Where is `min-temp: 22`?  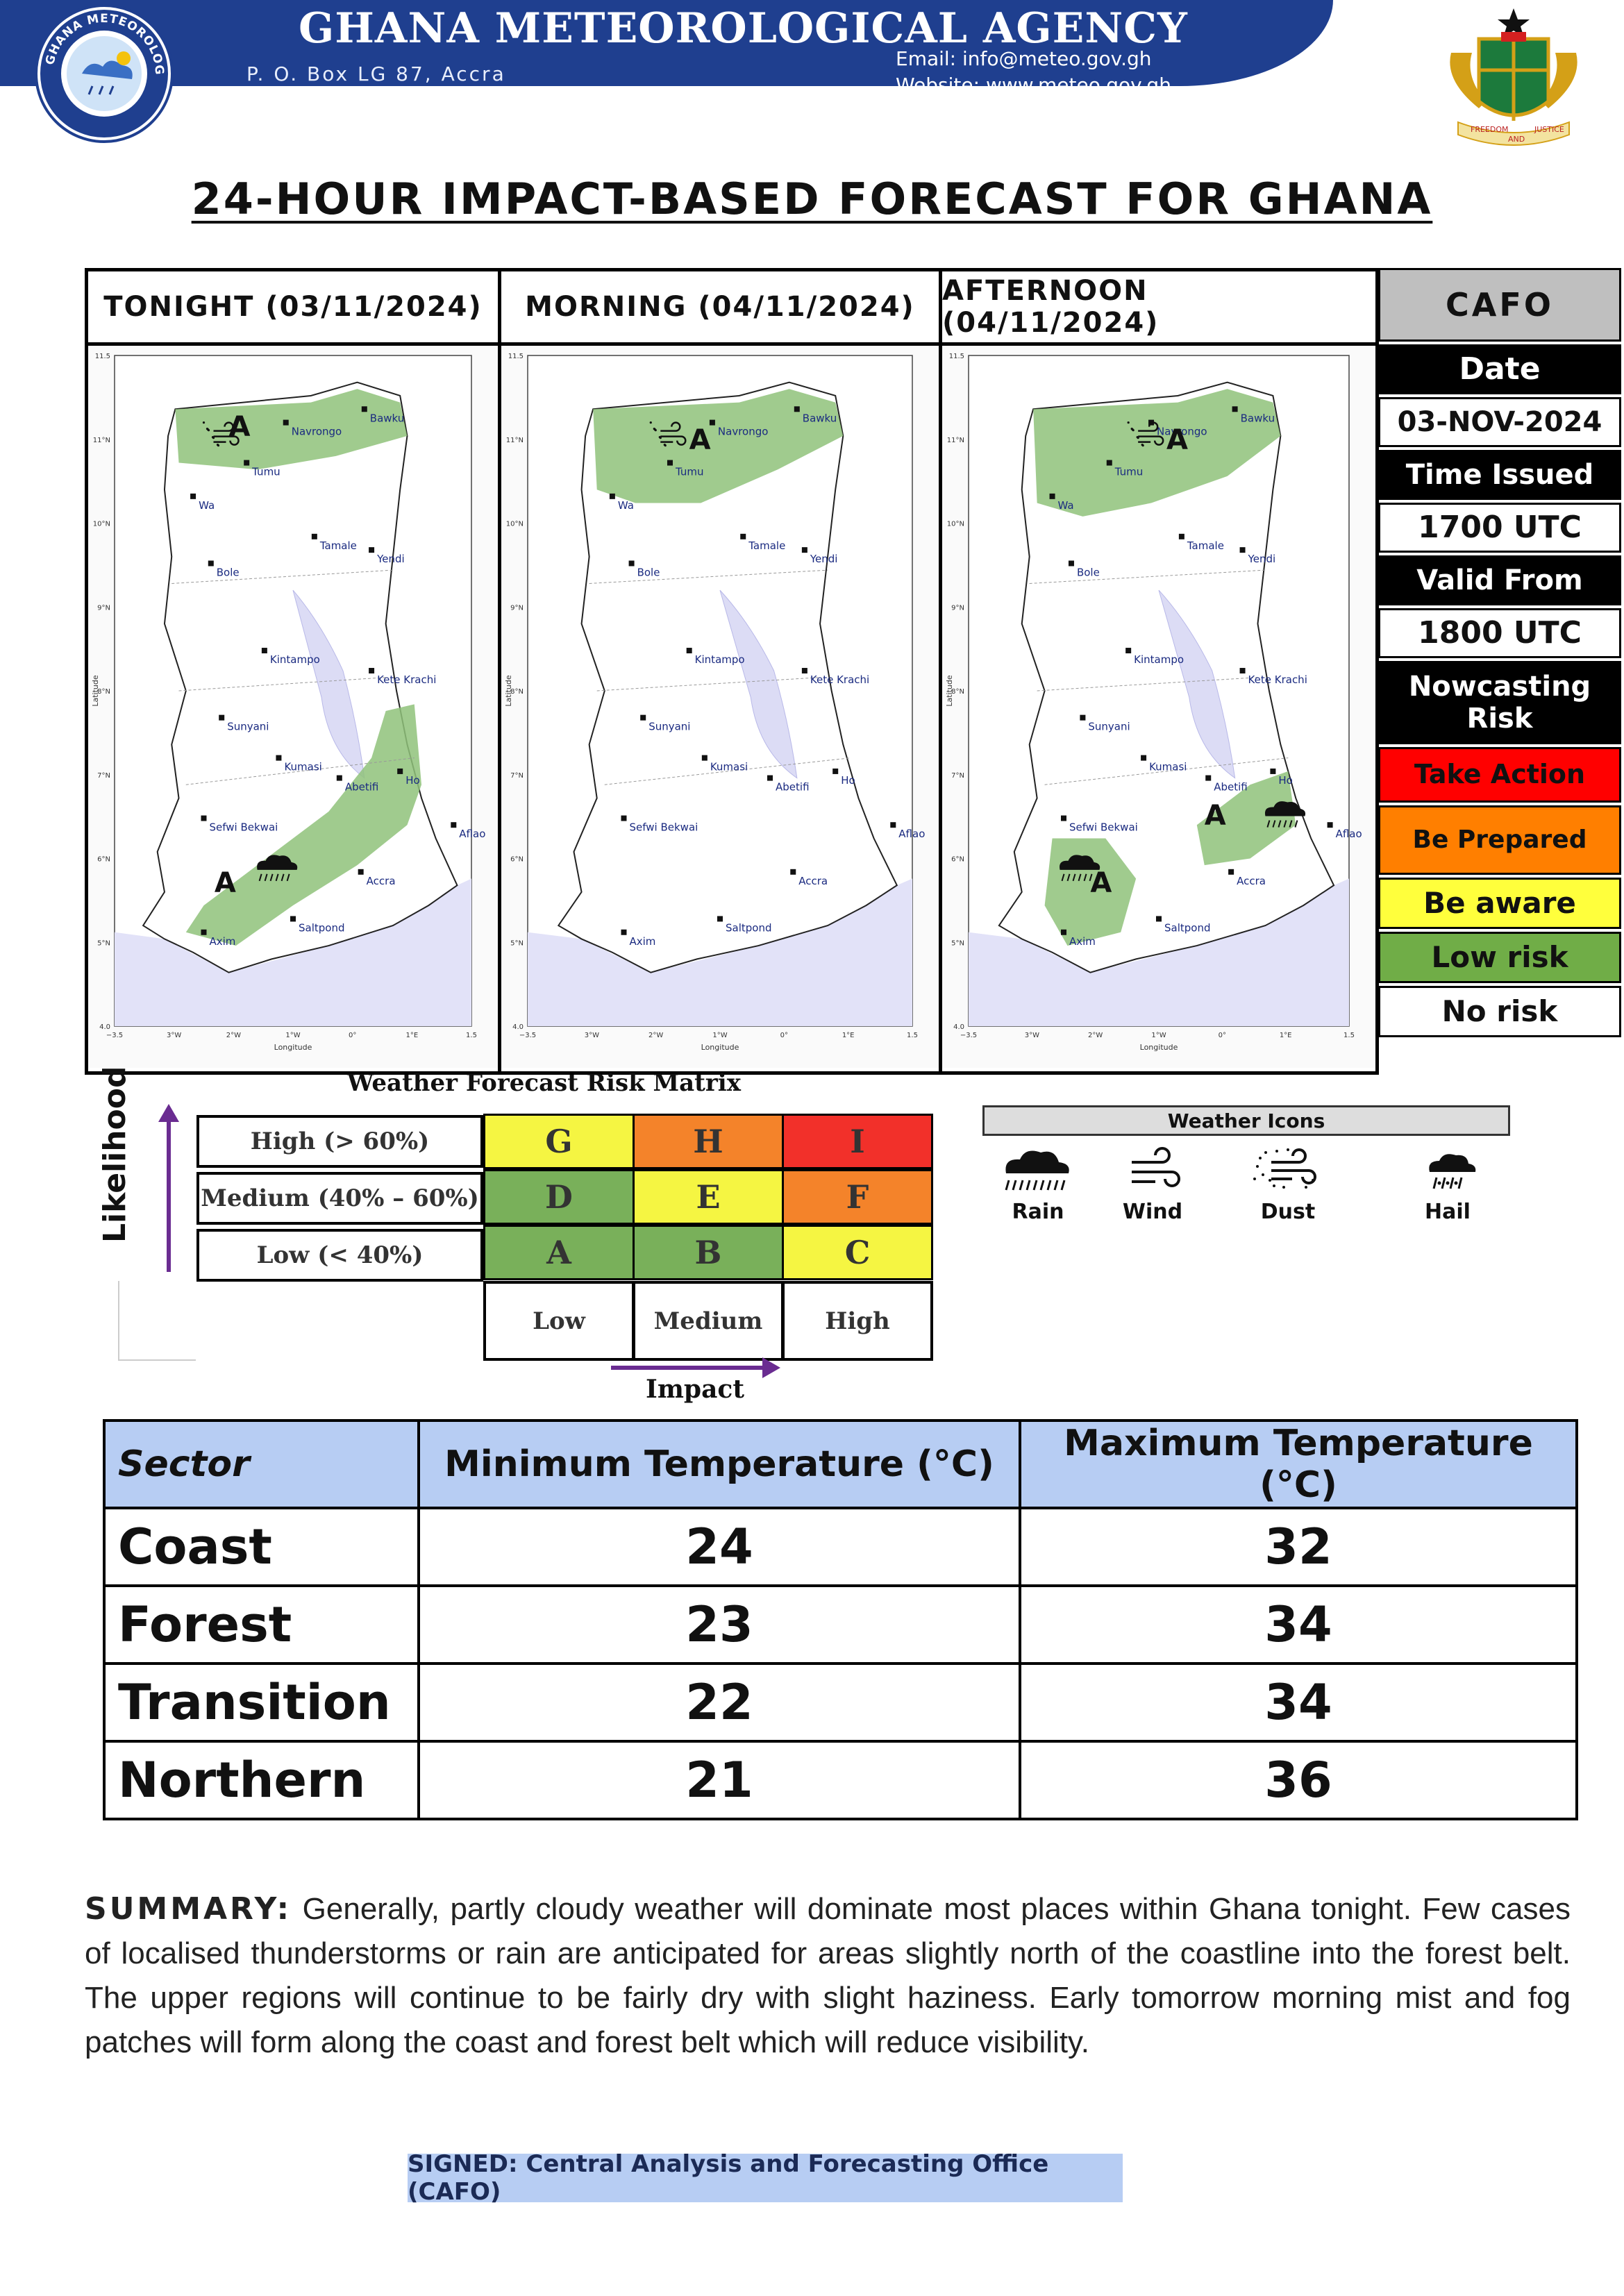 min-temp: 22 is located at coordinates (719, 1702).